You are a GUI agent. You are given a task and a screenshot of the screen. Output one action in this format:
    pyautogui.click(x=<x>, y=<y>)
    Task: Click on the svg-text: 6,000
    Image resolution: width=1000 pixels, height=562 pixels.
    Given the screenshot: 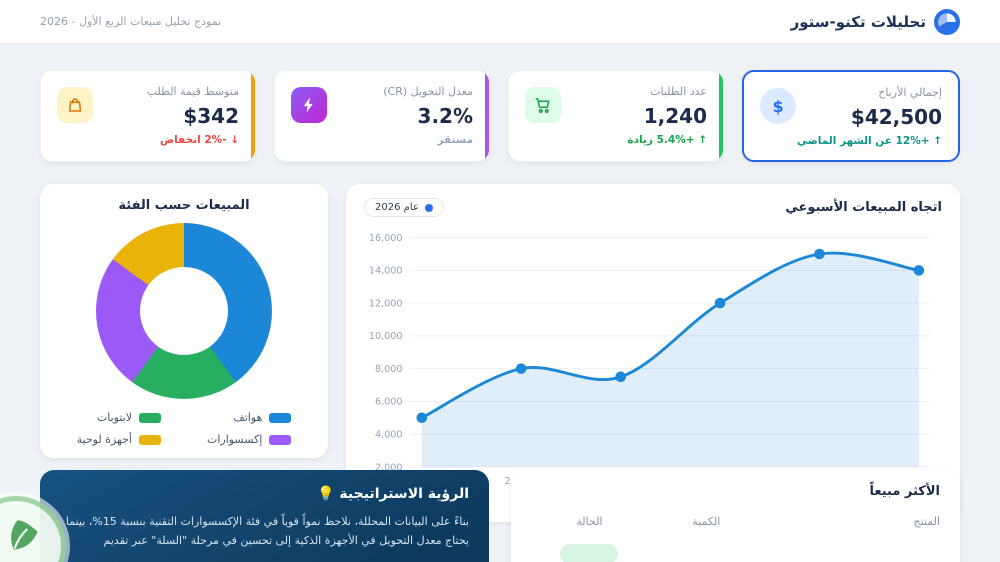 What is the action you would take?
    pyautogui.click(x=389, y=402)
    